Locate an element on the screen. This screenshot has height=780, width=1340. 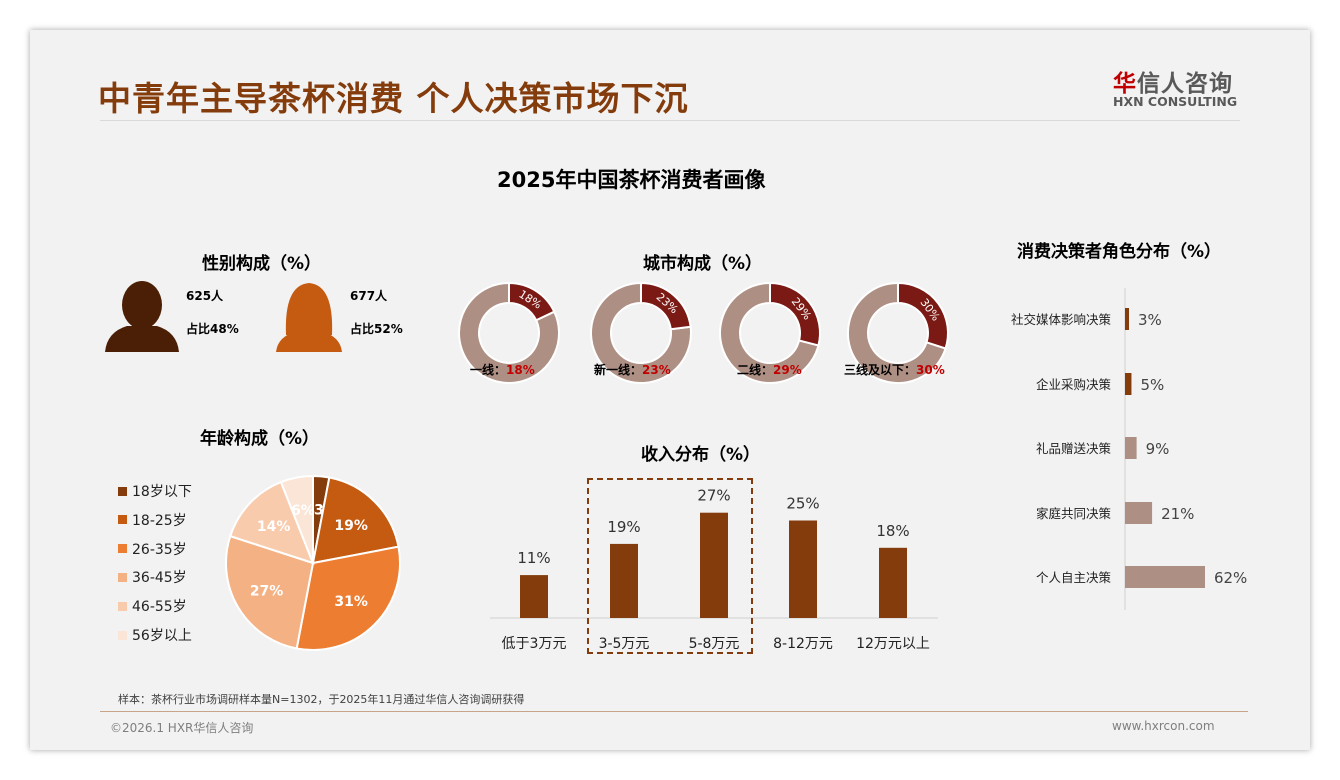
logo-text: 信人咨询 is located at coordinates (1185, 84).